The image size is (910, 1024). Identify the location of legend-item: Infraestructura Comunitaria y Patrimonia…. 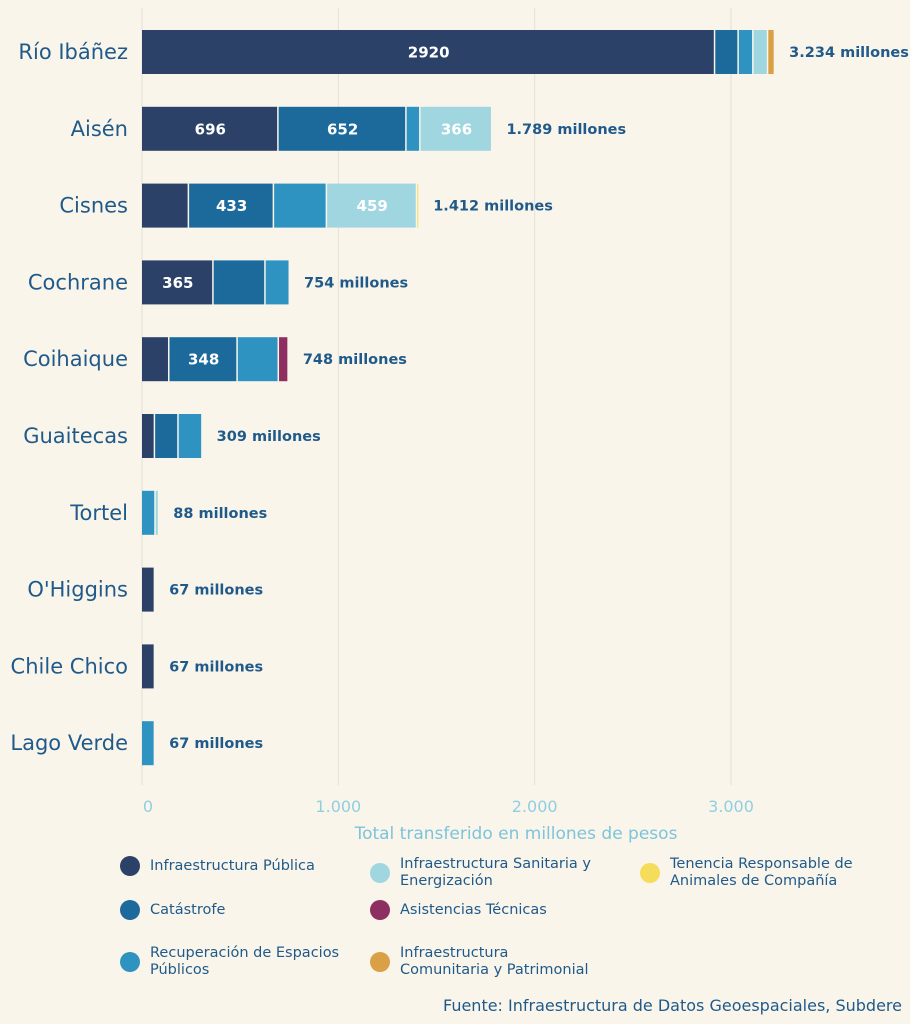
(485, 962).